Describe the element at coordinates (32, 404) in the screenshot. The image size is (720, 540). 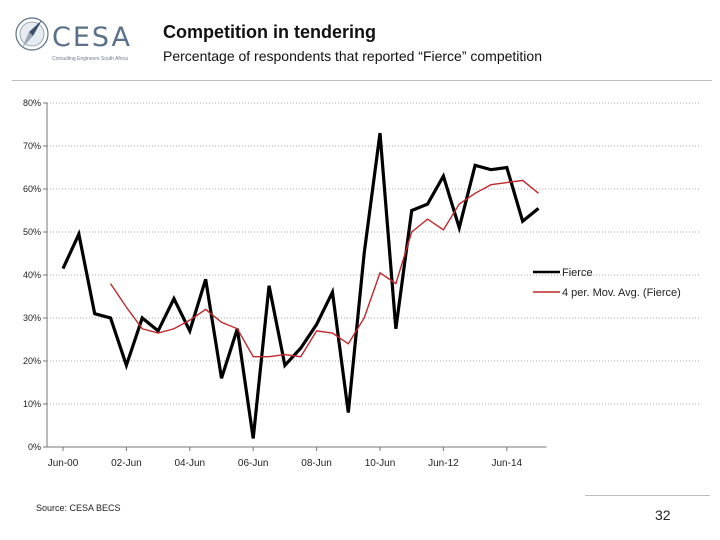
I see `y-tick-label: 10%` at that location.